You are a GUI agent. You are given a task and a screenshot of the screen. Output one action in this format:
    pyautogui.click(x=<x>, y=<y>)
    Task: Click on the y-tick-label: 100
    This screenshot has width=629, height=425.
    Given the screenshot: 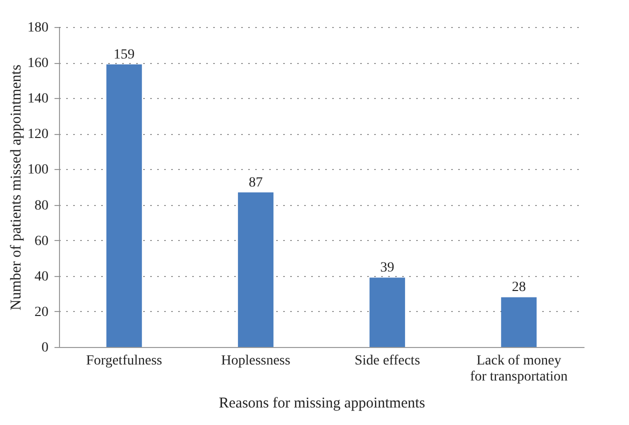 What is the action you would take?
    pyautogui.click(x=38, y=170)
    